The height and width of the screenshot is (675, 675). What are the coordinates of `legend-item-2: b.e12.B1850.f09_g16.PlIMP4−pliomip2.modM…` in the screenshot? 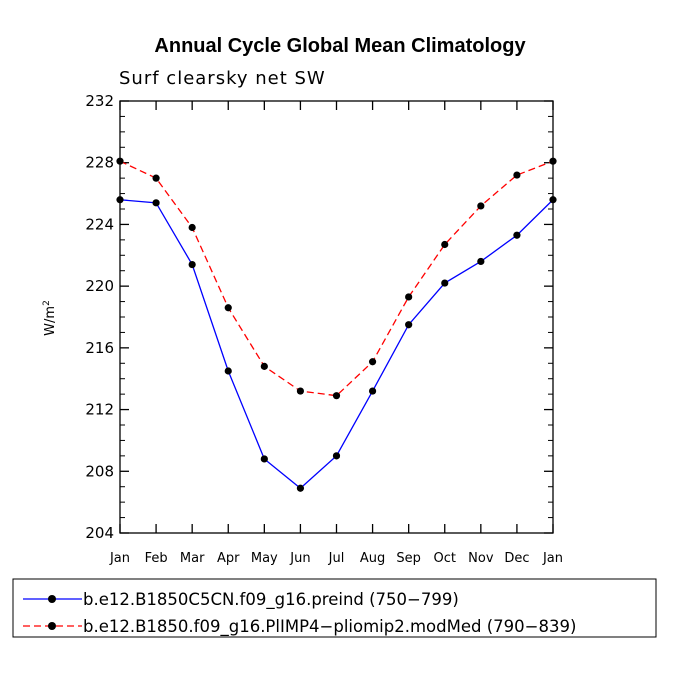 It's located at (299, 627).